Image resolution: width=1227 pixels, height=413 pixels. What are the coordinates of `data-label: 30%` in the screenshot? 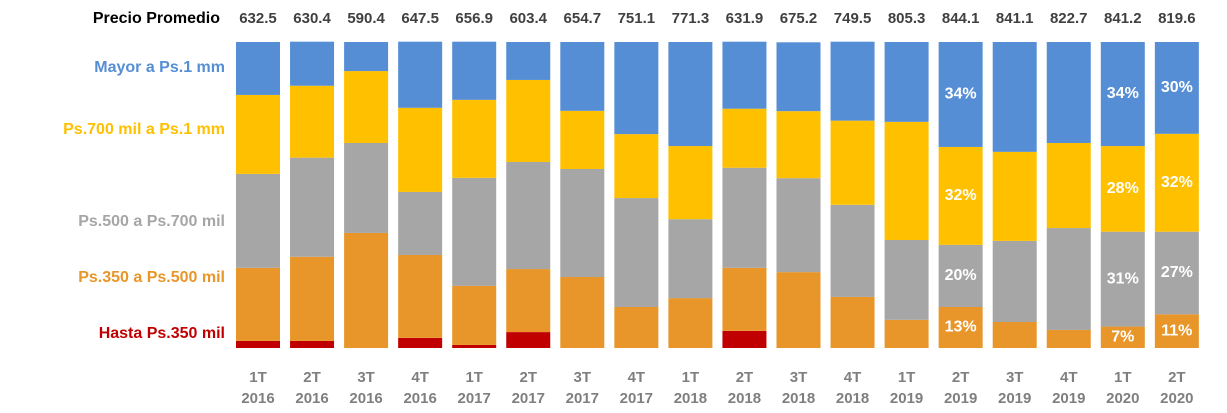 It's located at (1177, 87).